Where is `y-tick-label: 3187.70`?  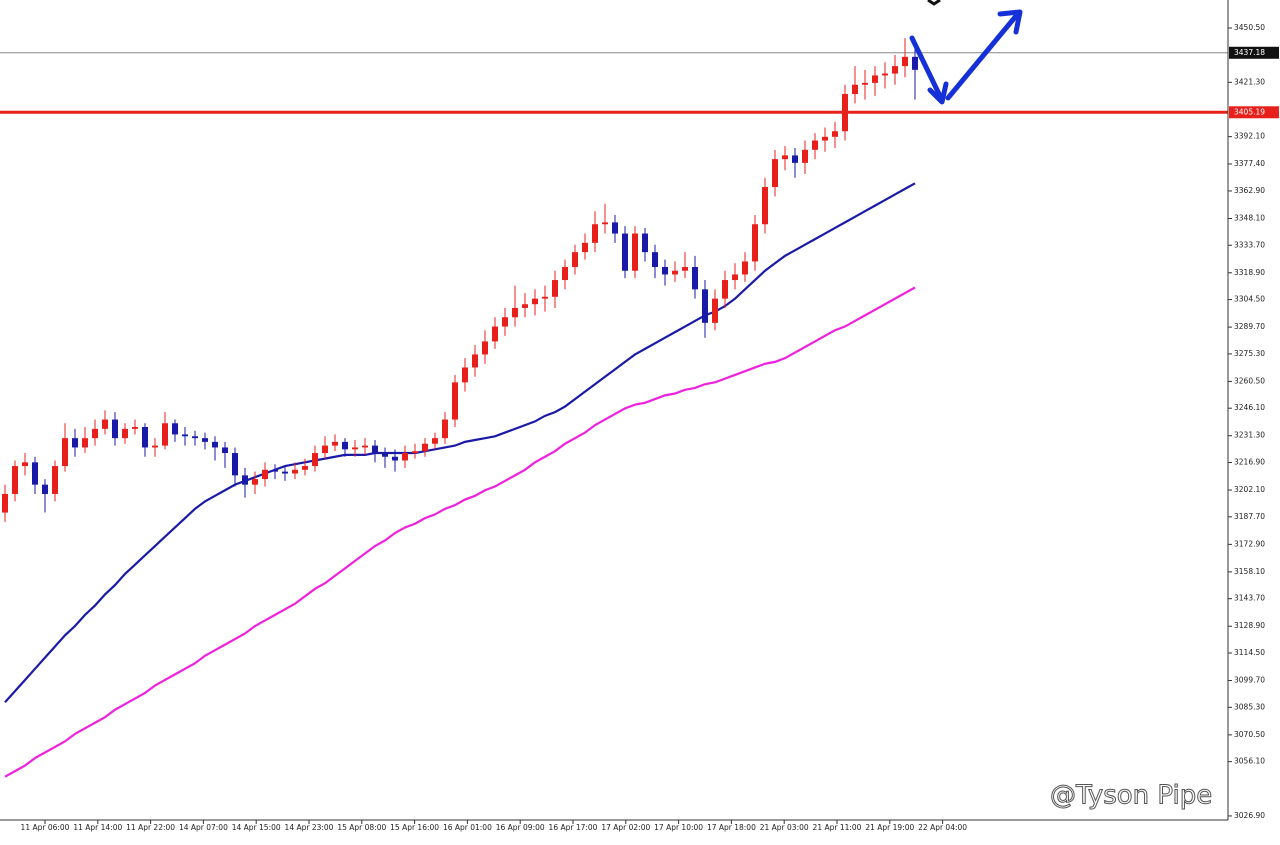
y-tick-label: 3187.70 is located at coordinates (1249, 516).